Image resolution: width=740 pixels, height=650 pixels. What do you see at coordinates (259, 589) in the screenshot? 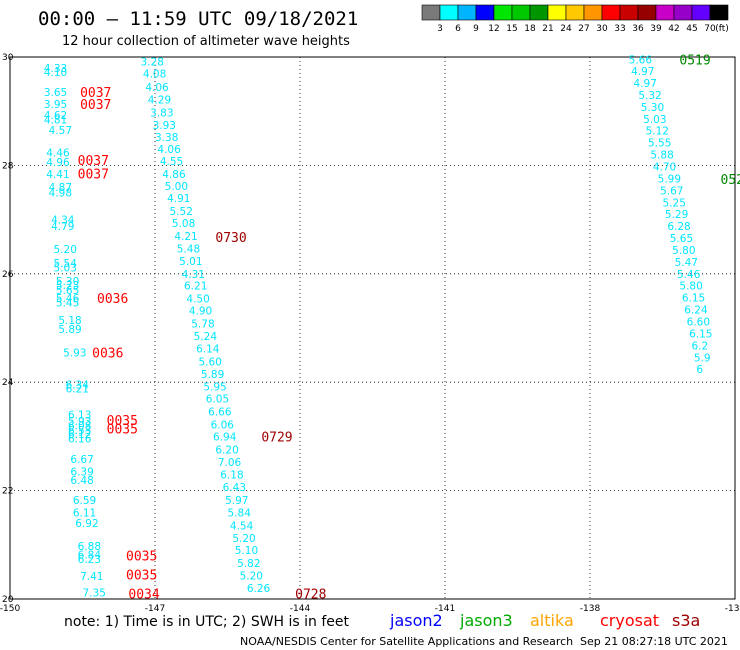
I see `wave-height-point: 6.26` at bounding box center [259, 589].